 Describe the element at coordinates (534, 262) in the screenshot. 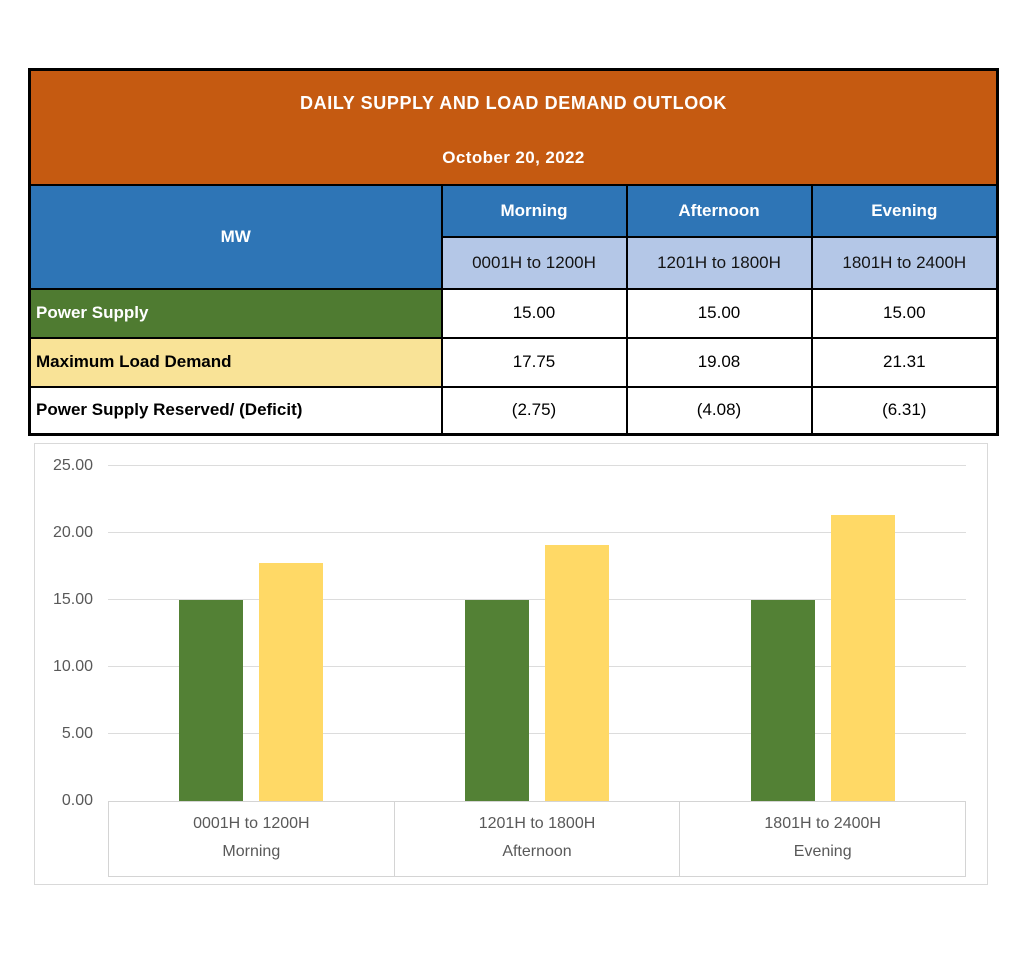

I see `hours-header-morning: 0001H to 1200H` at that location.